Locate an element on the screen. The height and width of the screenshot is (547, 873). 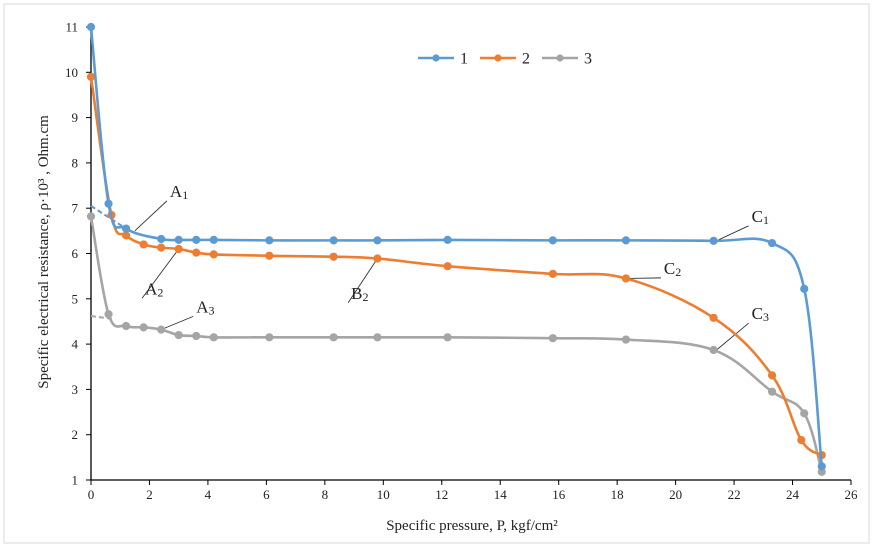
x-tick-label: 20 is located at coordinates (675, 494).